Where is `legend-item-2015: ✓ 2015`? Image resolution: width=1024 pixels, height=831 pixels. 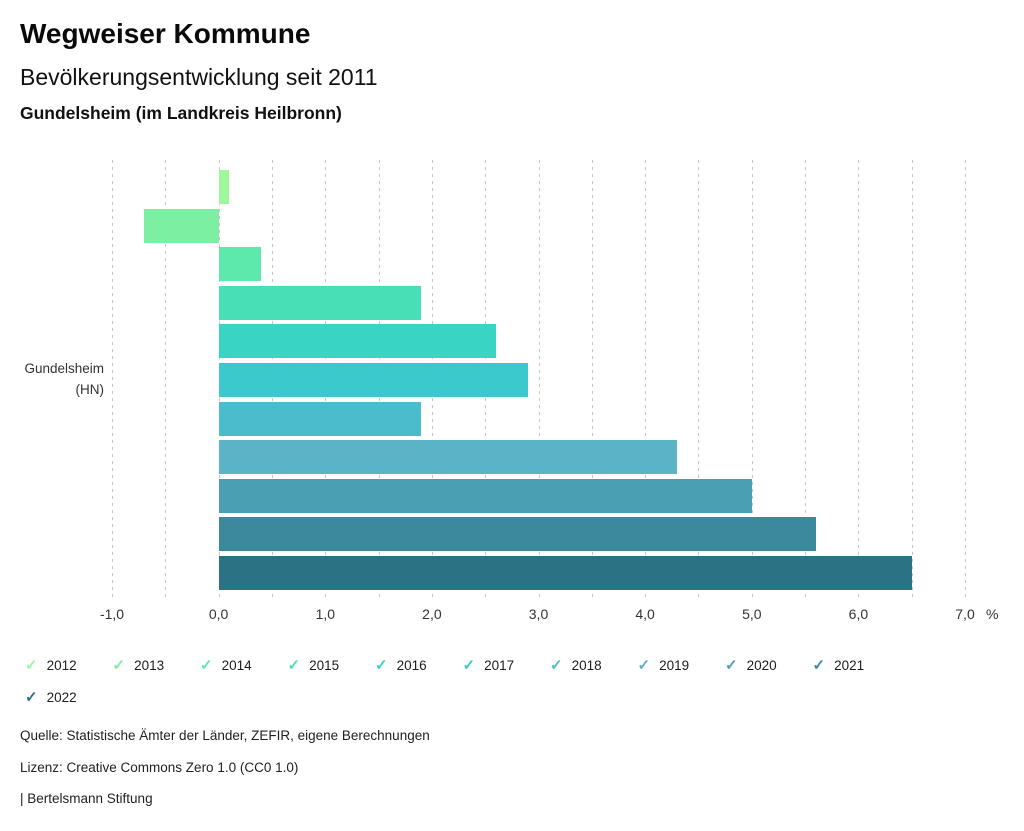
legend-item-2015: ✓ 2015 is located at coordinates (327, 665).